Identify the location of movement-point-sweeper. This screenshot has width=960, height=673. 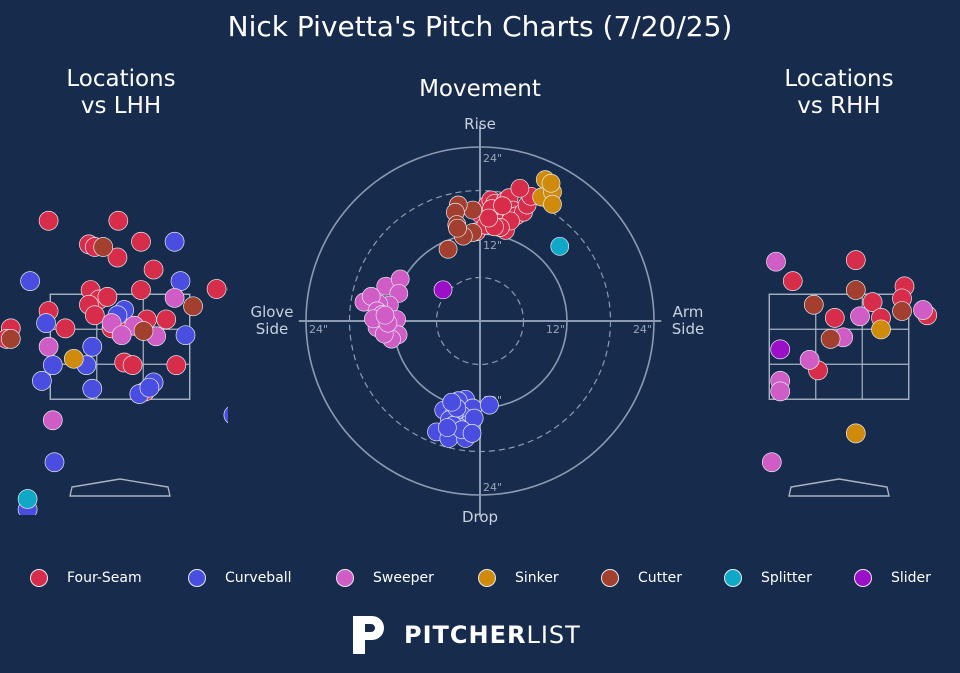
(385, 315).